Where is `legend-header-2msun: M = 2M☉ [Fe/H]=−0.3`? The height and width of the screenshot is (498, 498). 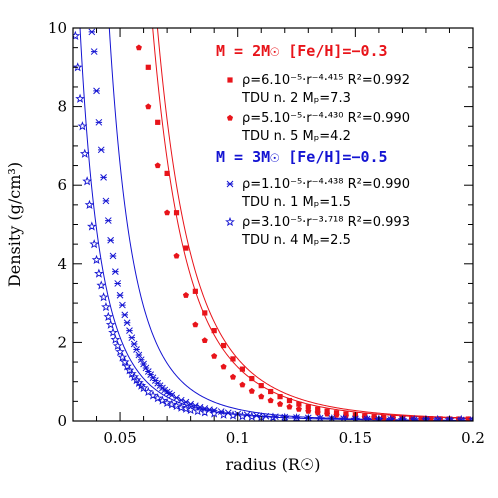 legend-header-2msun: M = 2M☉ [Fe/H]=−0.3 is located at coordinates (302, 51).